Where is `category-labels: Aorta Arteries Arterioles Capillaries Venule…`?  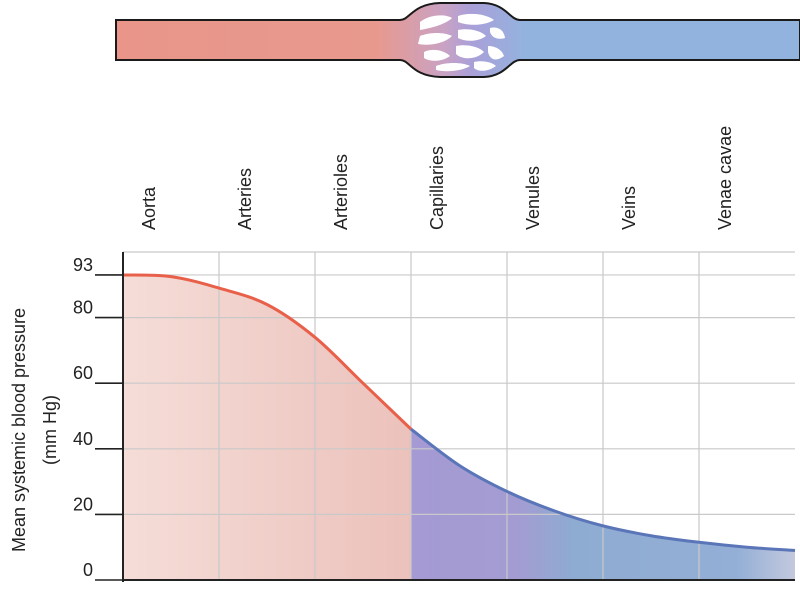 category-labels: Aorta Arteries Arterioles Capillaries Venule… is located at coordinates (437, 178).